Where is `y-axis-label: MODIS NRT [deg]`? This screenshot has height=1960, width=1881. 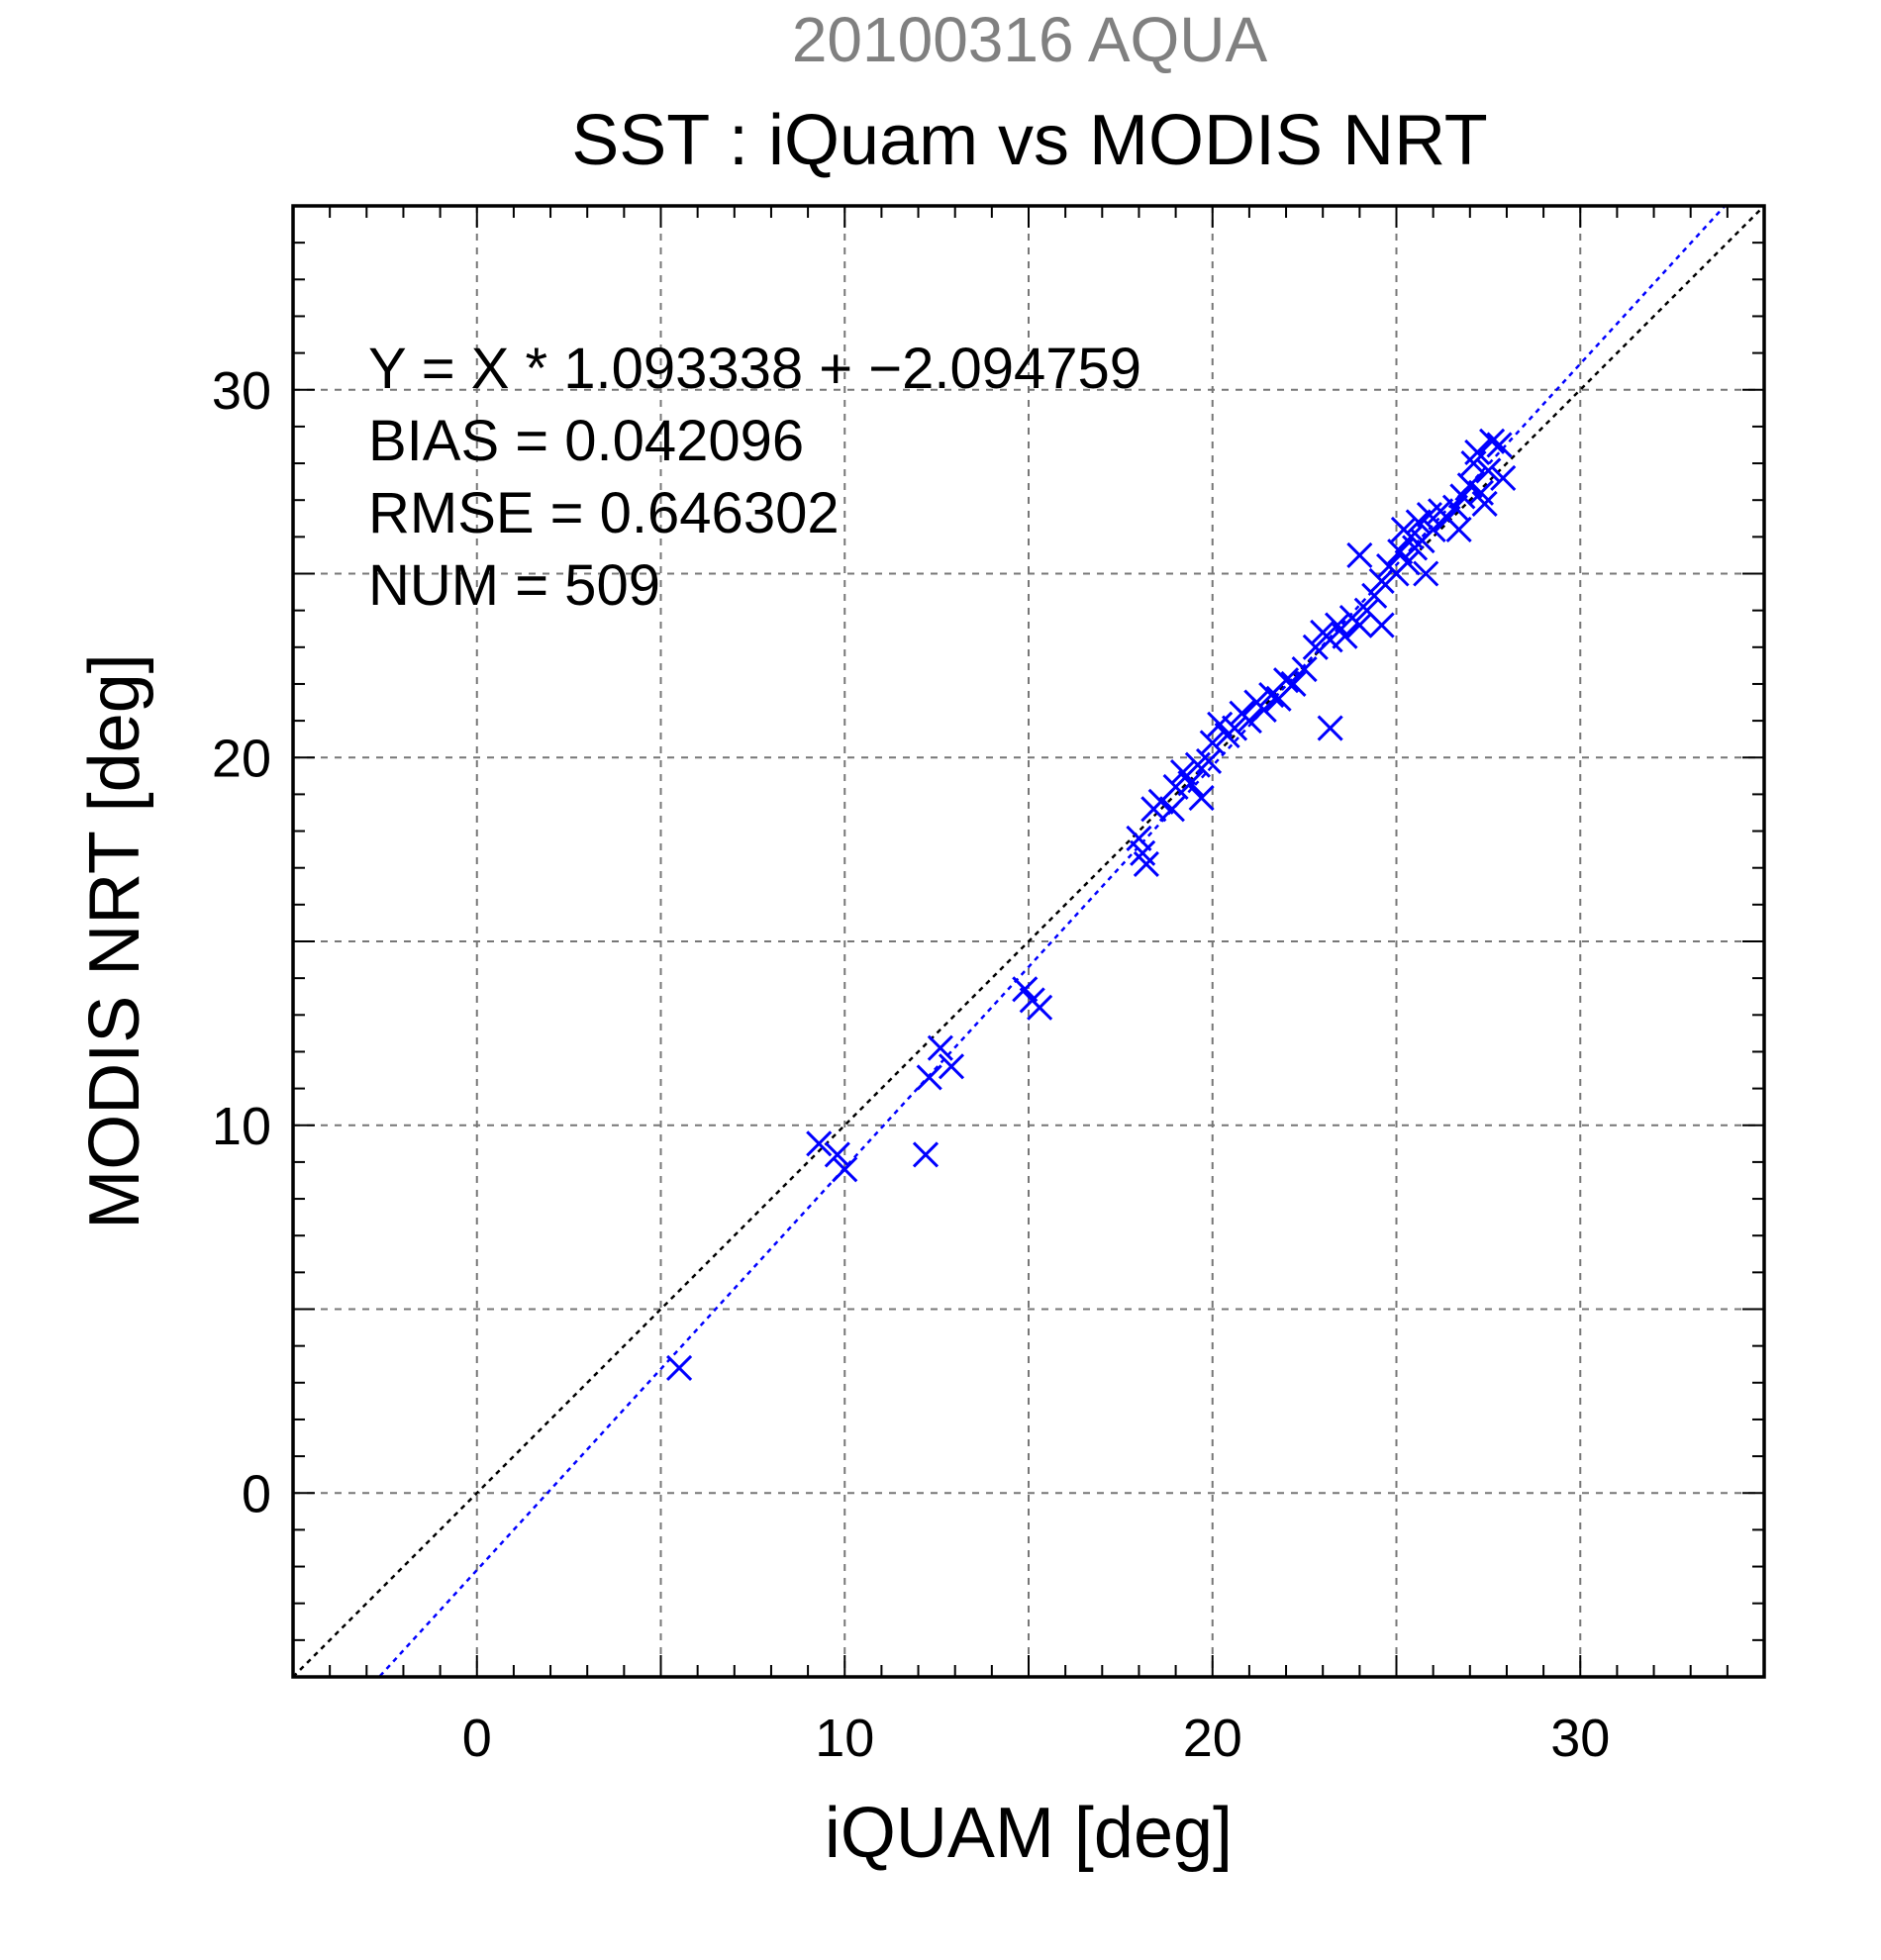 y-axis-label: MODIS NRT [deg] is located at coordinates (114, 941).